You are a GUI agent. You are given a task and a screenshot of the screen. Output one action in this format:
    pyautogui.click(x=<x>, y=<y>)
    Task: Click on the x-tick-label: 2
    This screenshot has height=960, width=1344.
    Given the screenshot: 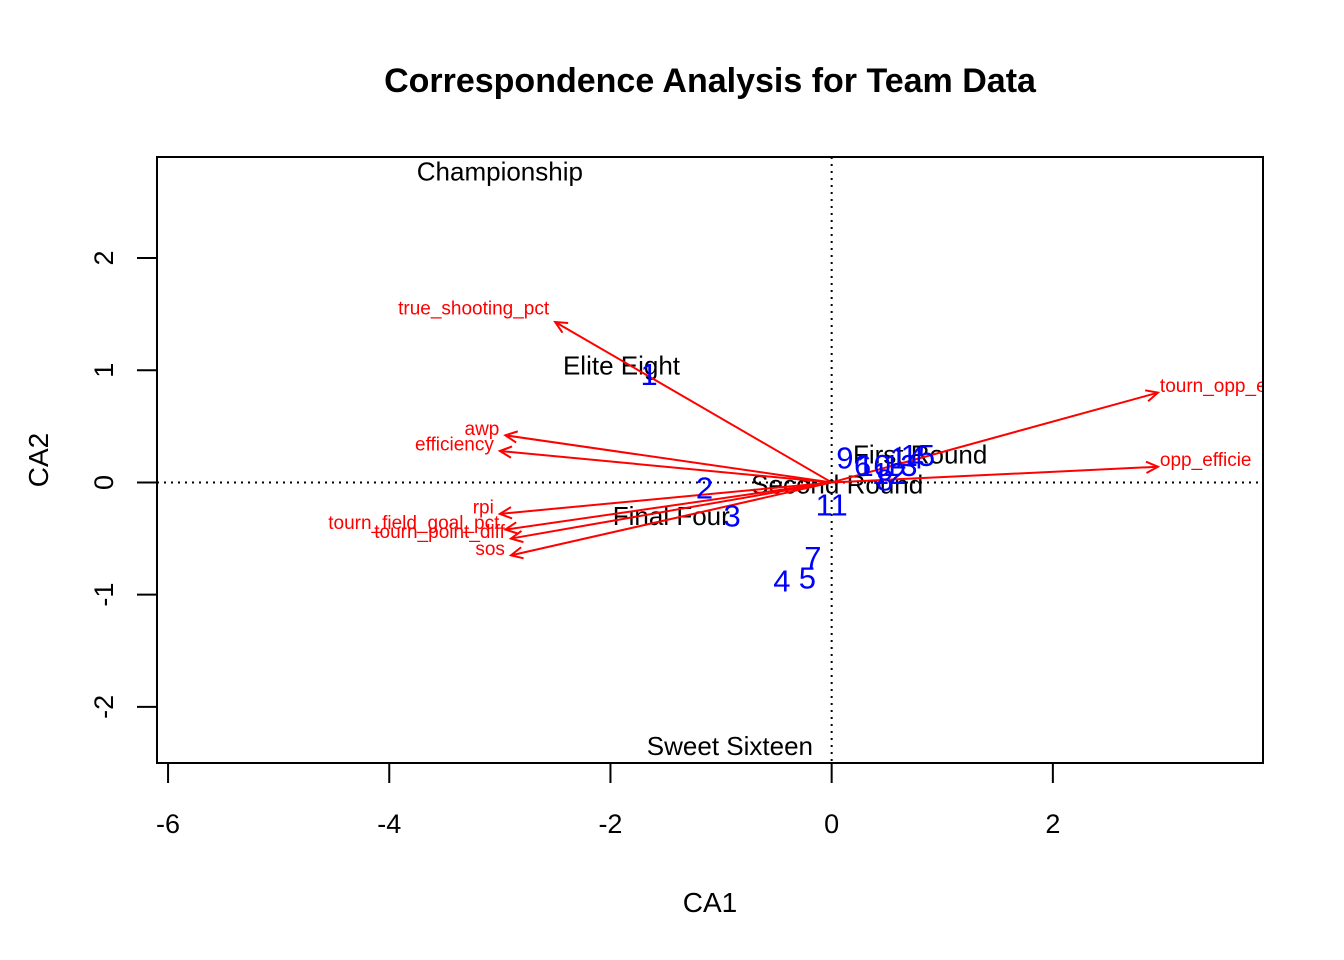 What is the action you would take?
    pyautogui.click(x=1052, y=824)
    